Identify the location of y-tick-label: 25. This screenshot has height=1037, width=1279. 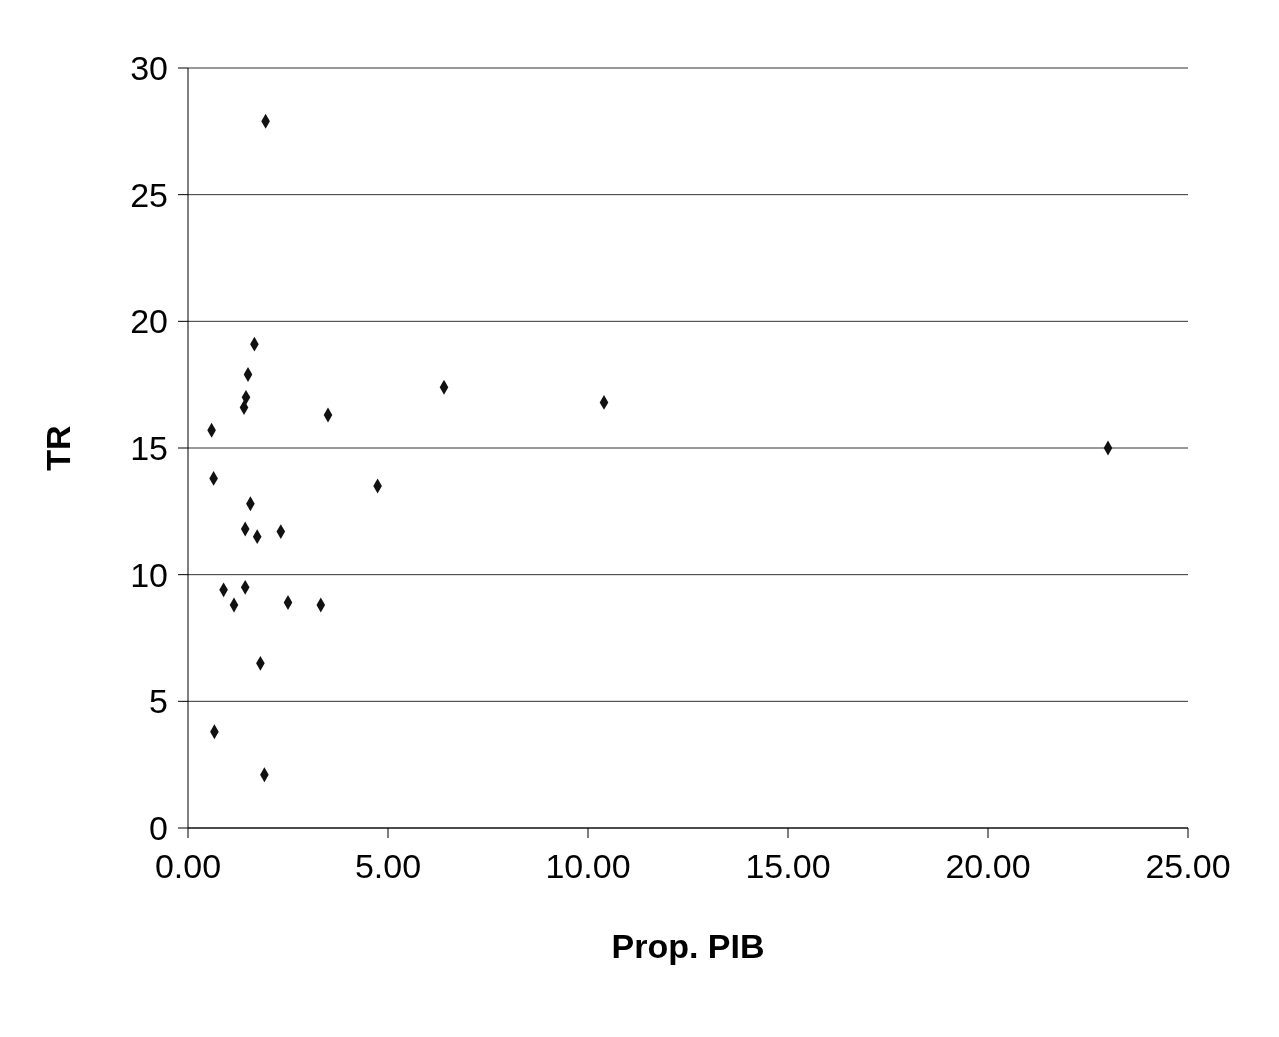
(149, 194).